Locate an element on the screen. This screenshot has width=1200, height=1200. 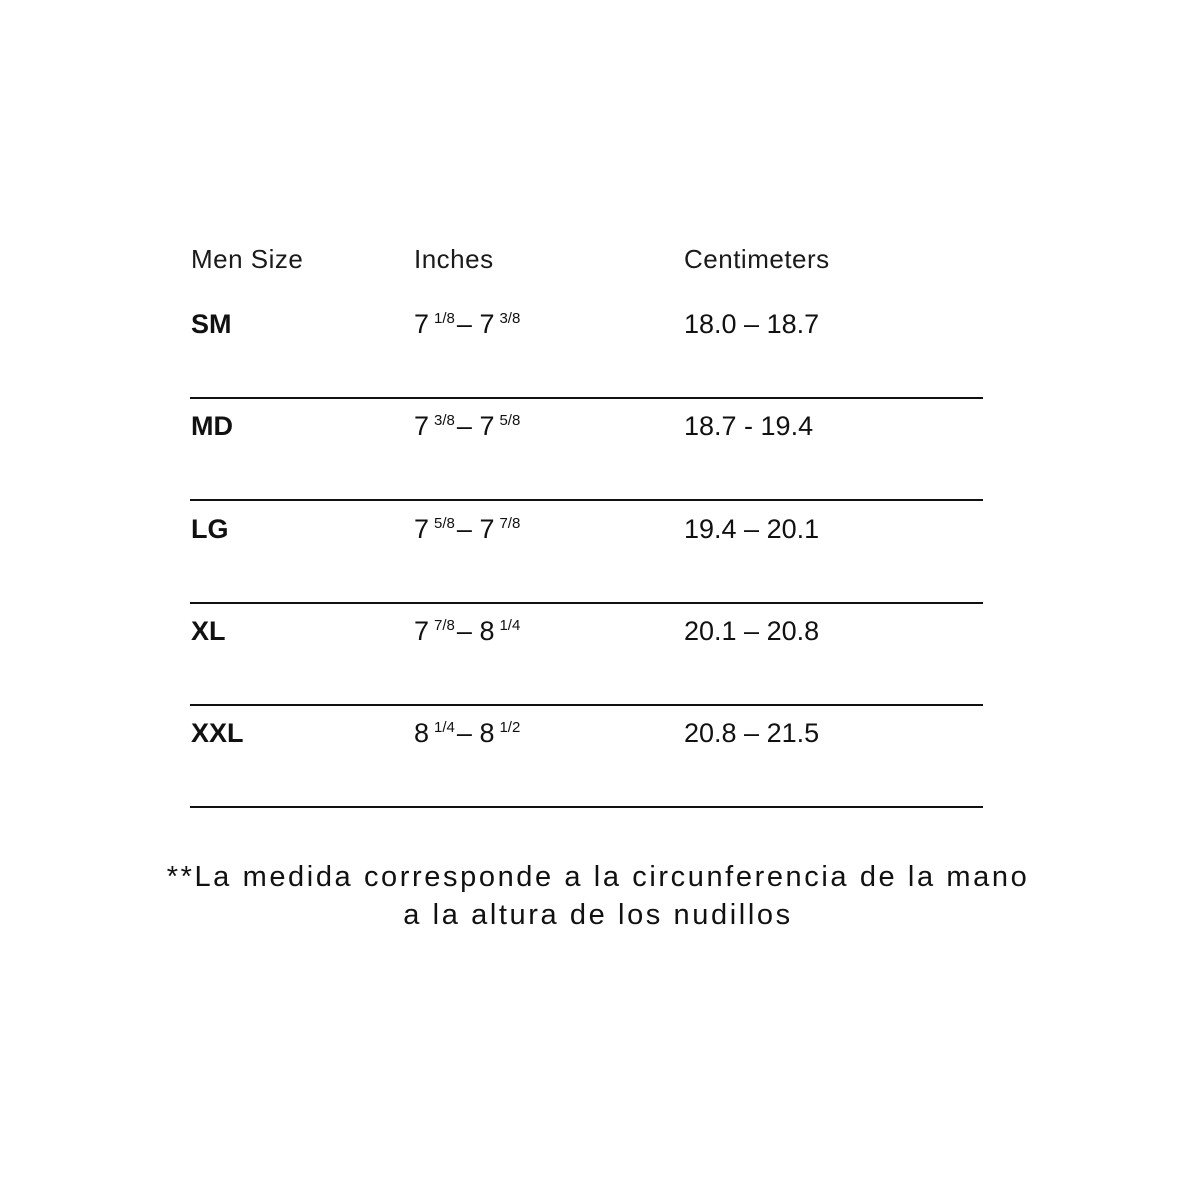
header-inches: Inches is located at coordinates (454, 259).